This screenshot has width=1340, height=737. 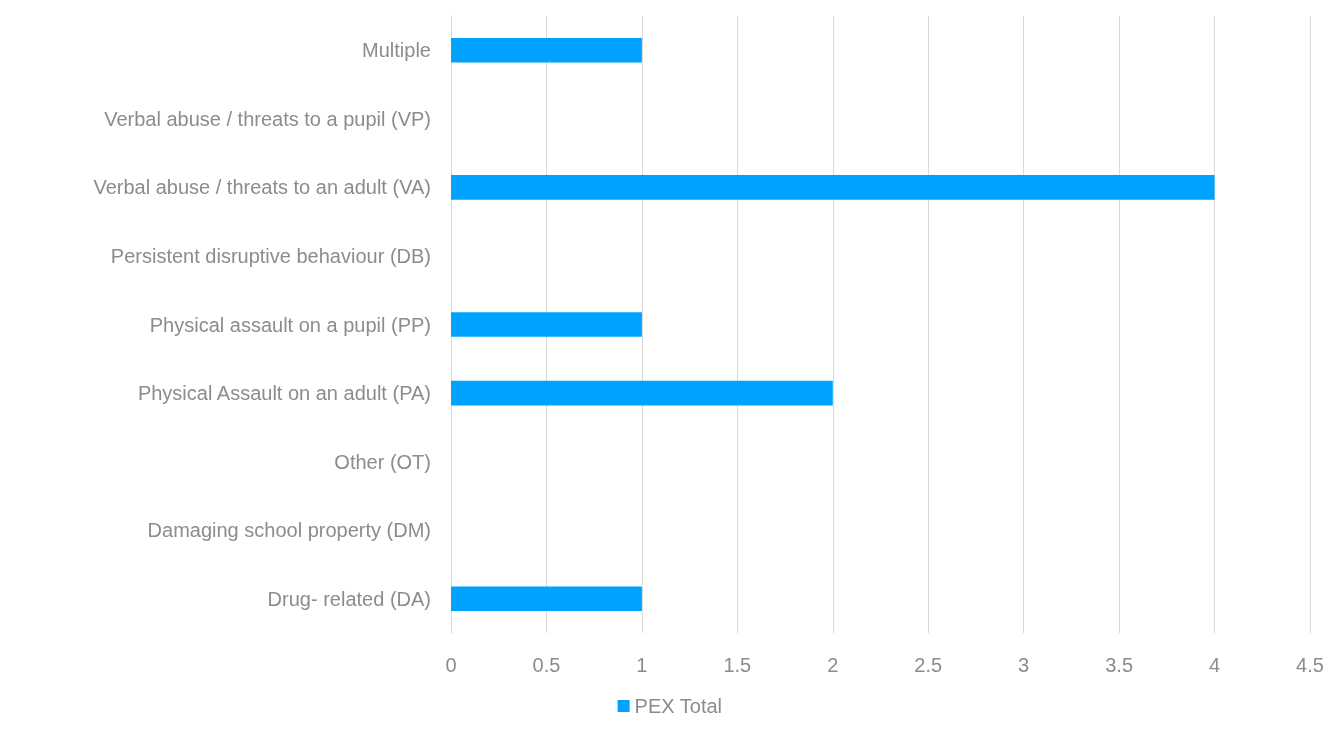 What do you see at coordinates (262, 187) in the screenshot?
I see `y-tick-label: Verbal abuse / threats to an adult (VA)` at bounding box center [262, 187].